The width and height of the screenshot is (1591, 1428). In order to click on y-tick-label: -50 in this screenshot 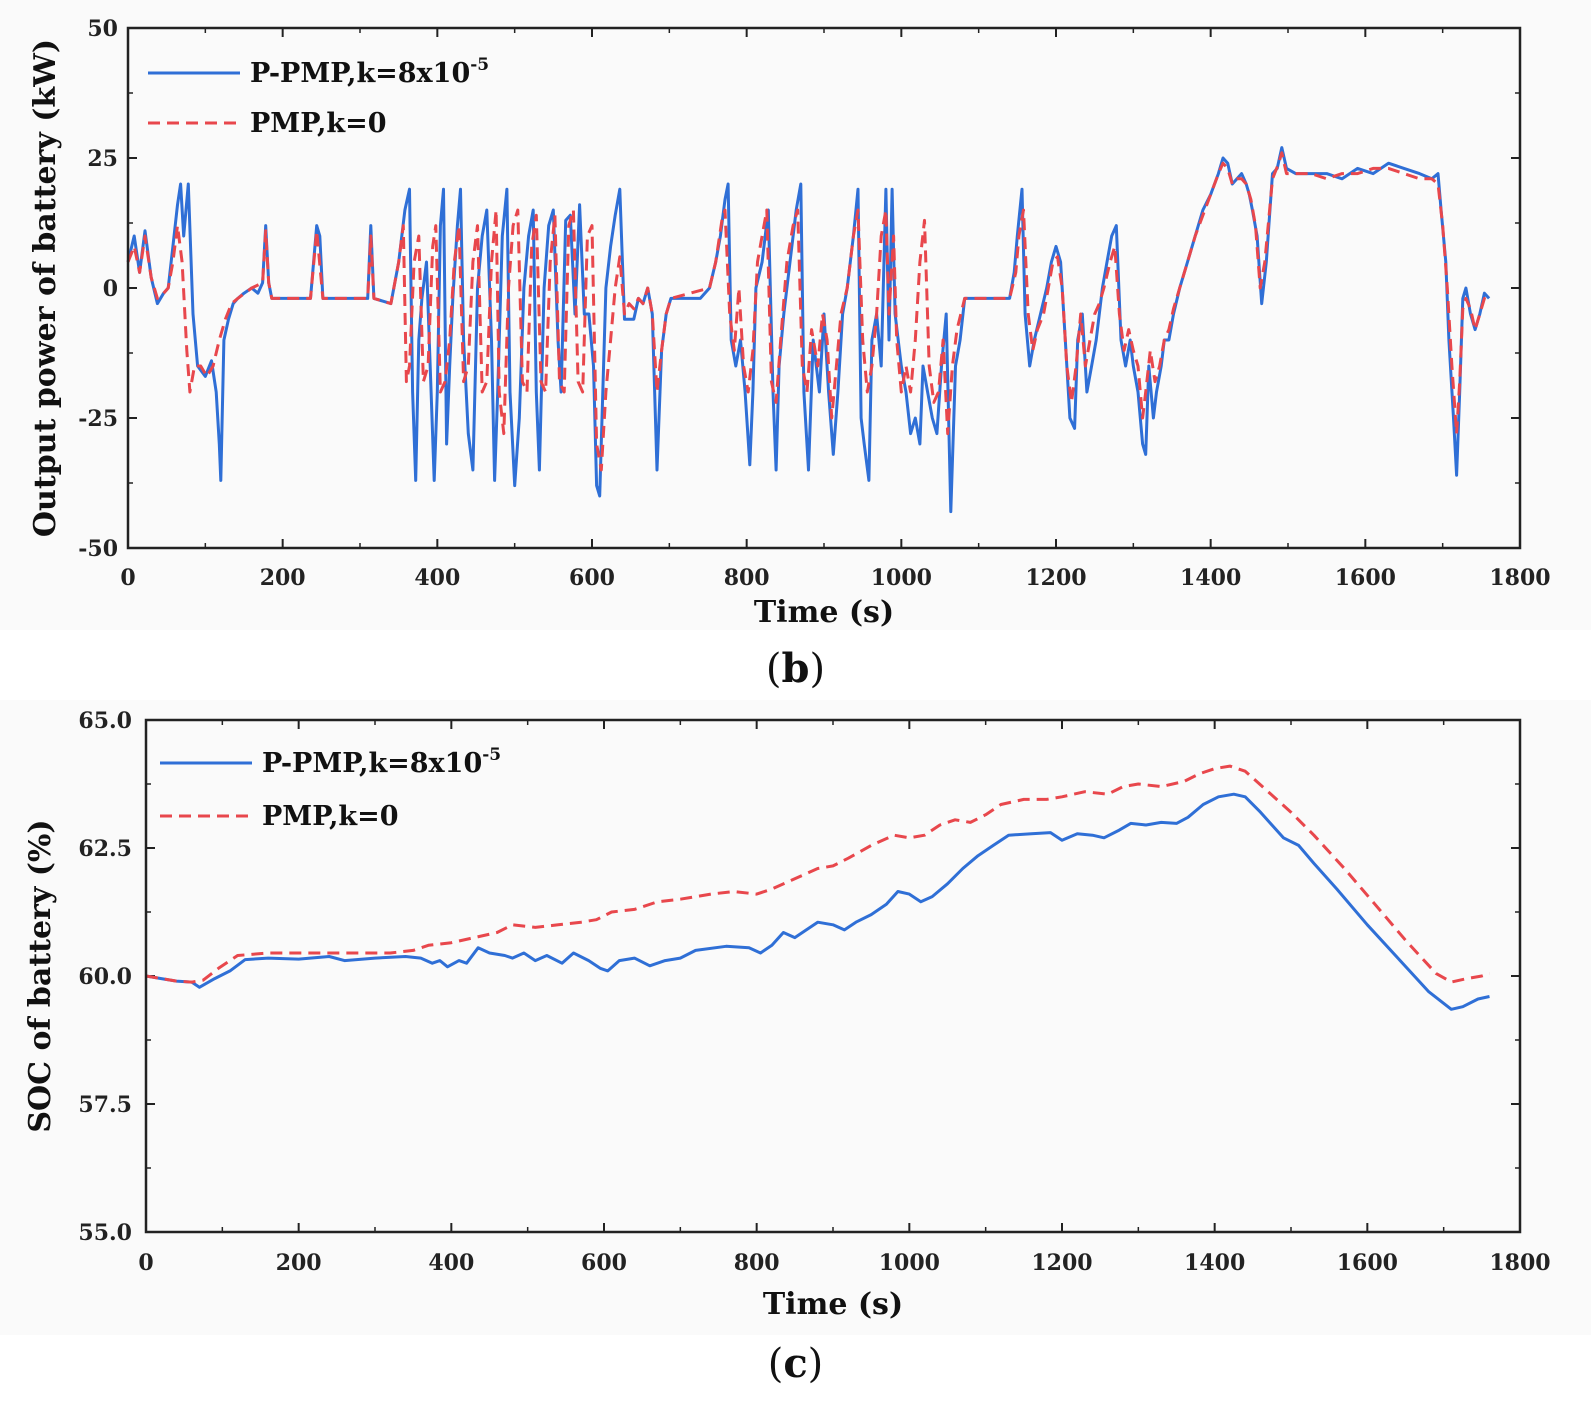, I will do `click(98, 549)`.